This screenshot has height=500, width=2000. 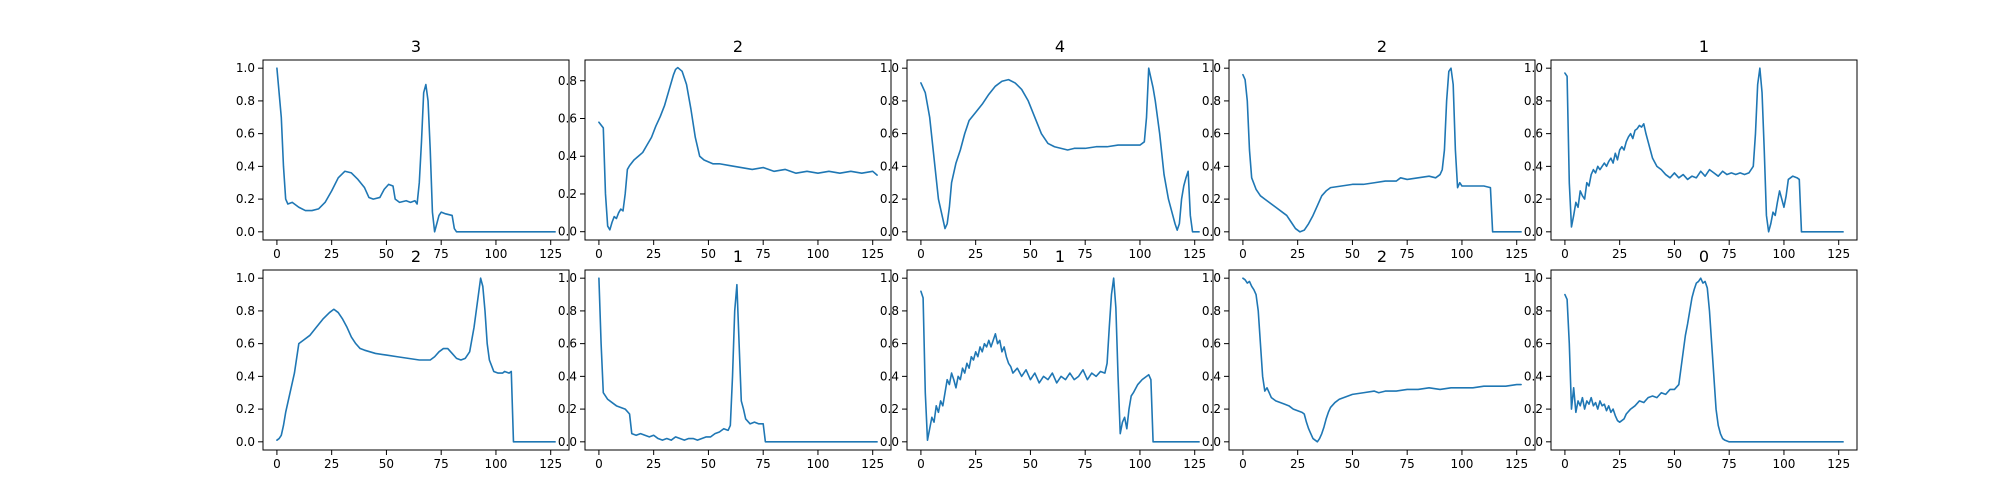 What do you see at coordinates (1047, 149) in the screenshot?
I see `chart-panel-3: 4 0 25 50 75 100 125 0.0 0.2 0.4 0.6 0.8 1.0` at bounding box center [1047, 149].